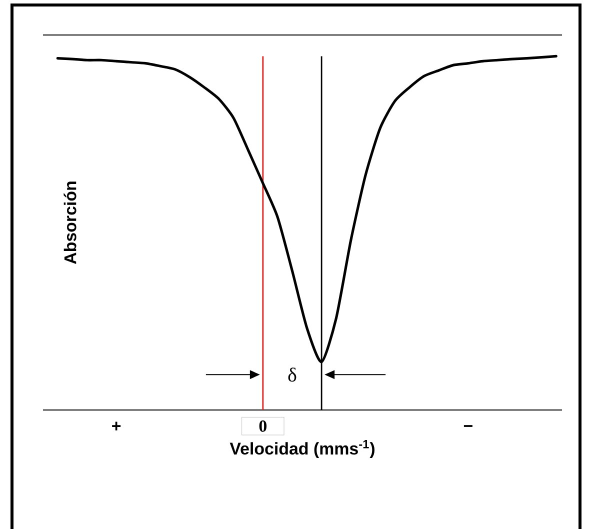  I want to click on x-tick-label: 0, so click(263, 426).